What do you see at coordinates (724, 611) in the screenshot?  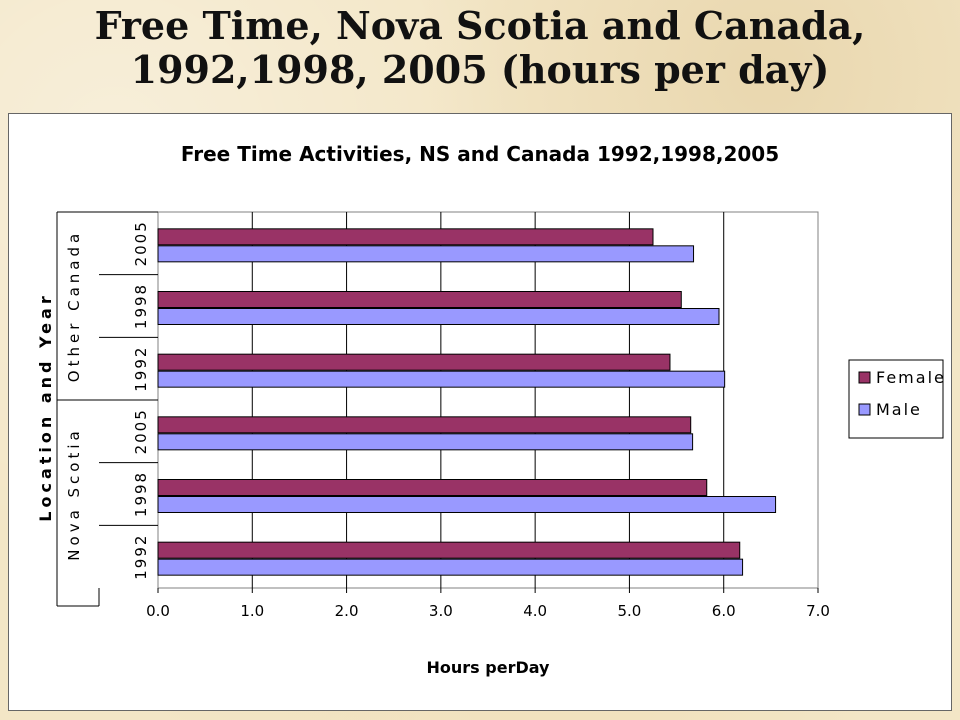 I see `x-tick-label: 6.0` at bounding box center [724, 611].